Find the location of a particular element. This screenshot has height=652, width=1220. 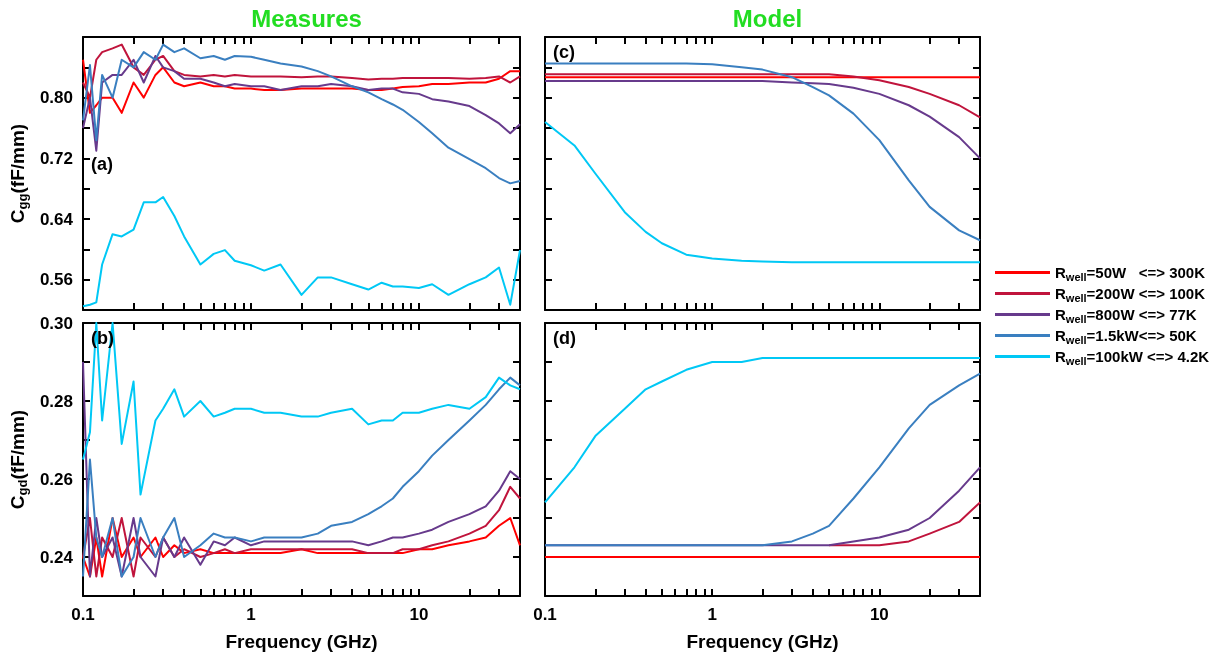

y-tick-label: 0.24 is located at coordinates (56, 557).